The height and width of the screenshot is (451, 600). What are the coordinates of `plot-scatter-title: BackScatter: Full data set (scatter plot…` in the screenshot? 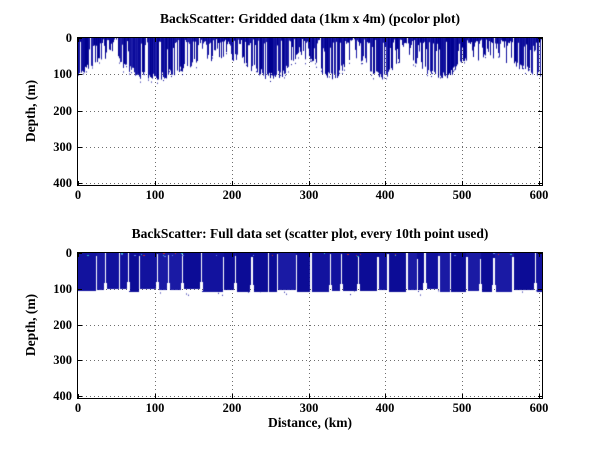 It's located at (310, 233).